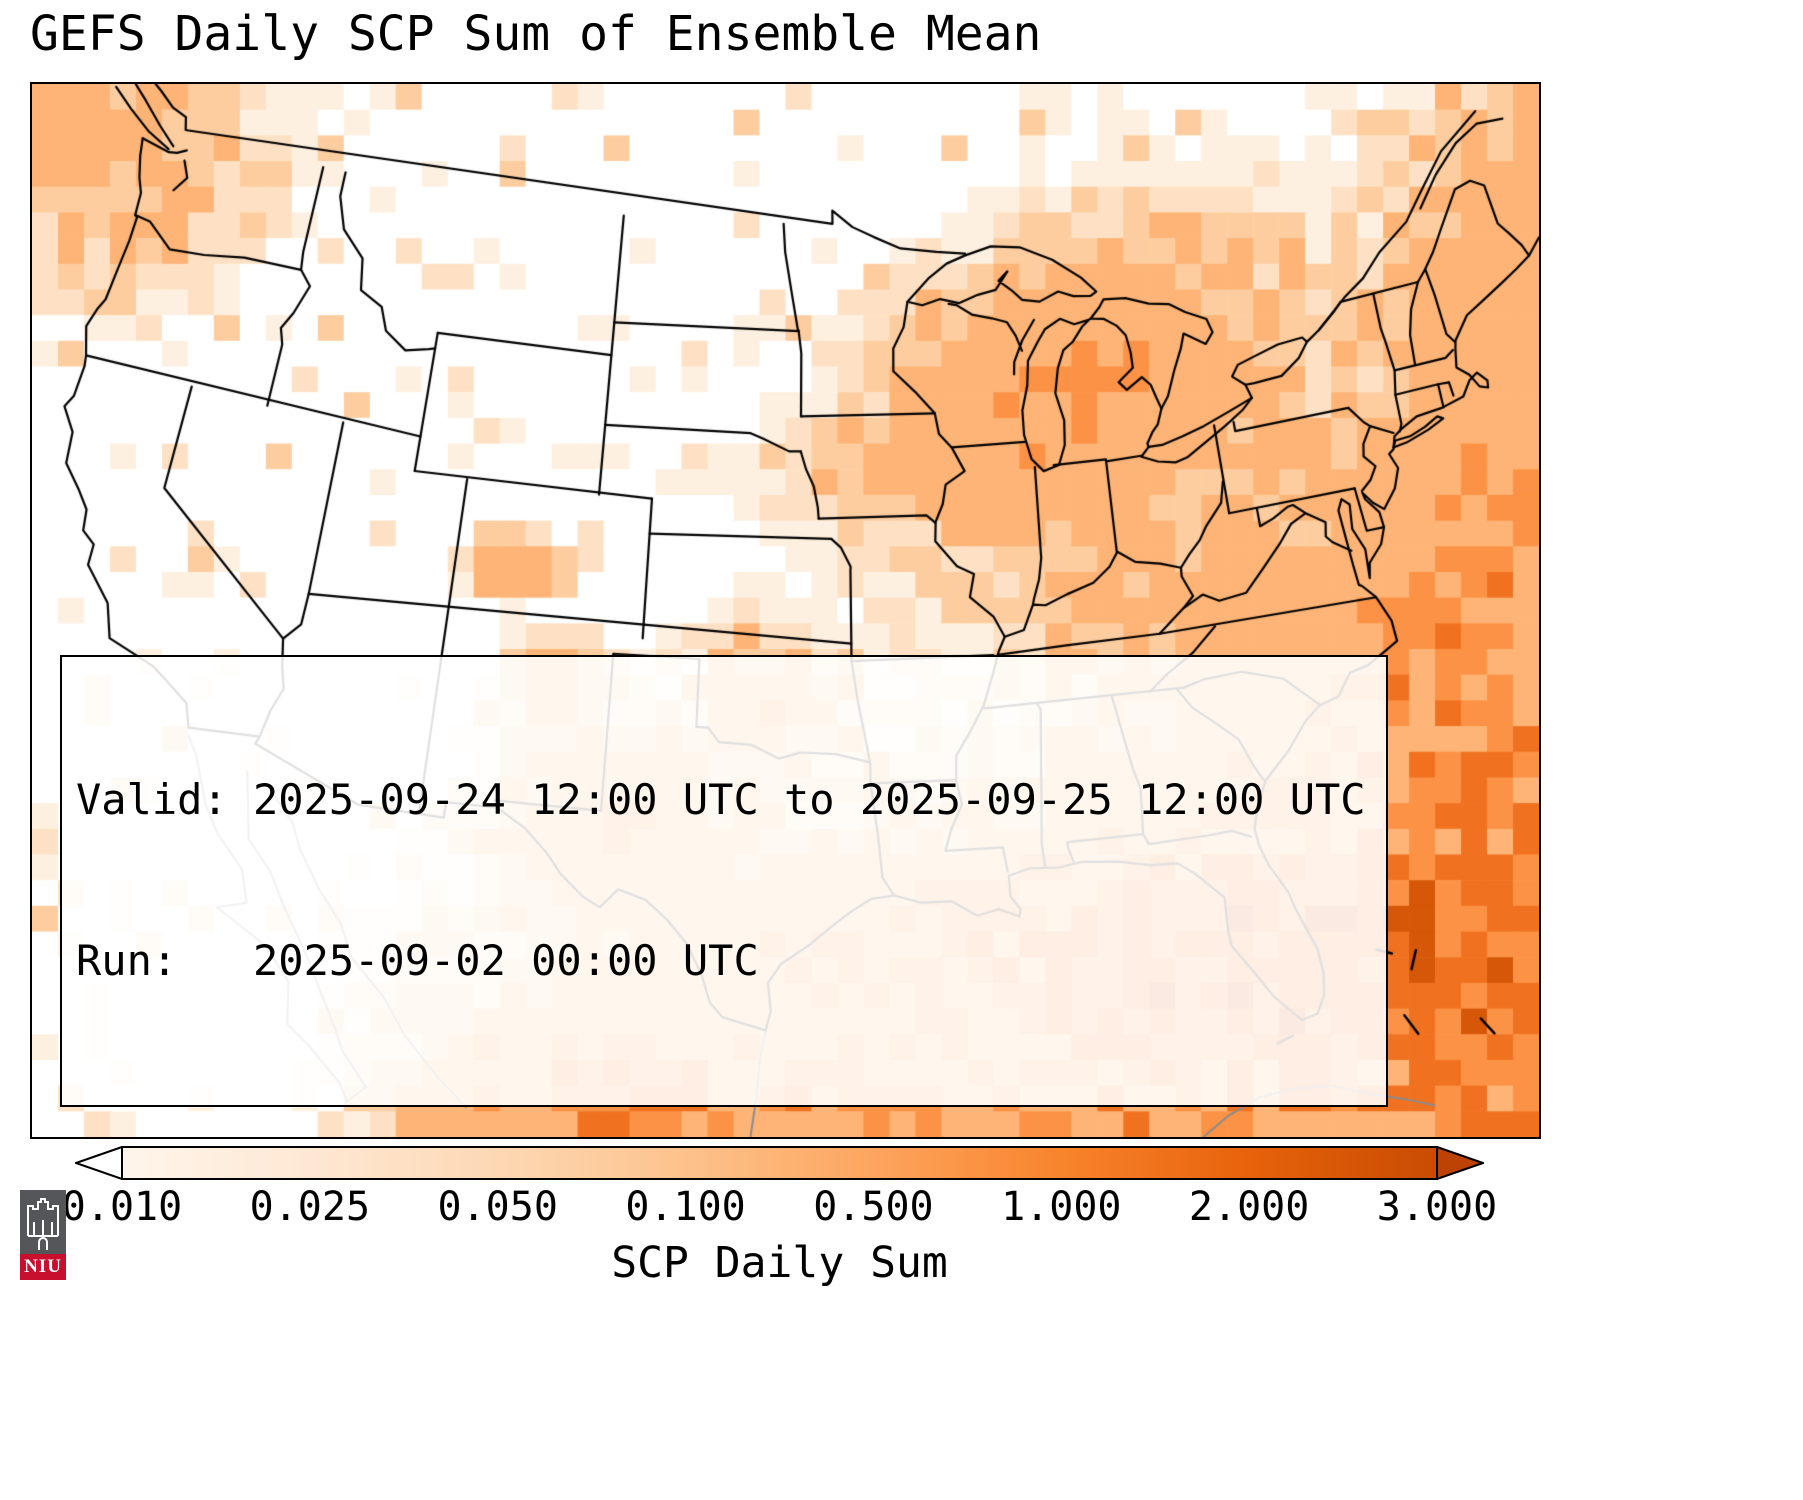  I want to click on niu-castle-icon, so click(43, 1222).